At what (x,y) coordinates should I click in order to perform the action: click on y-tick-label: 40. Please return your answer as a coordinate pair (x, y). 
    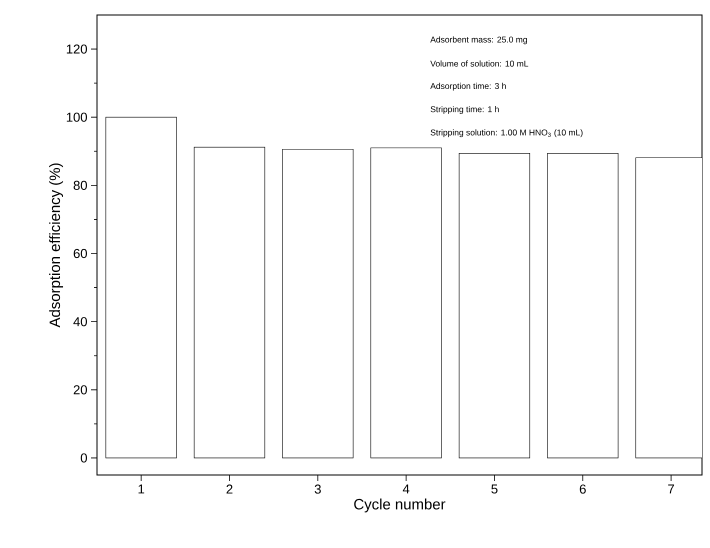
    Looking at the image, I should click on (80, 321).